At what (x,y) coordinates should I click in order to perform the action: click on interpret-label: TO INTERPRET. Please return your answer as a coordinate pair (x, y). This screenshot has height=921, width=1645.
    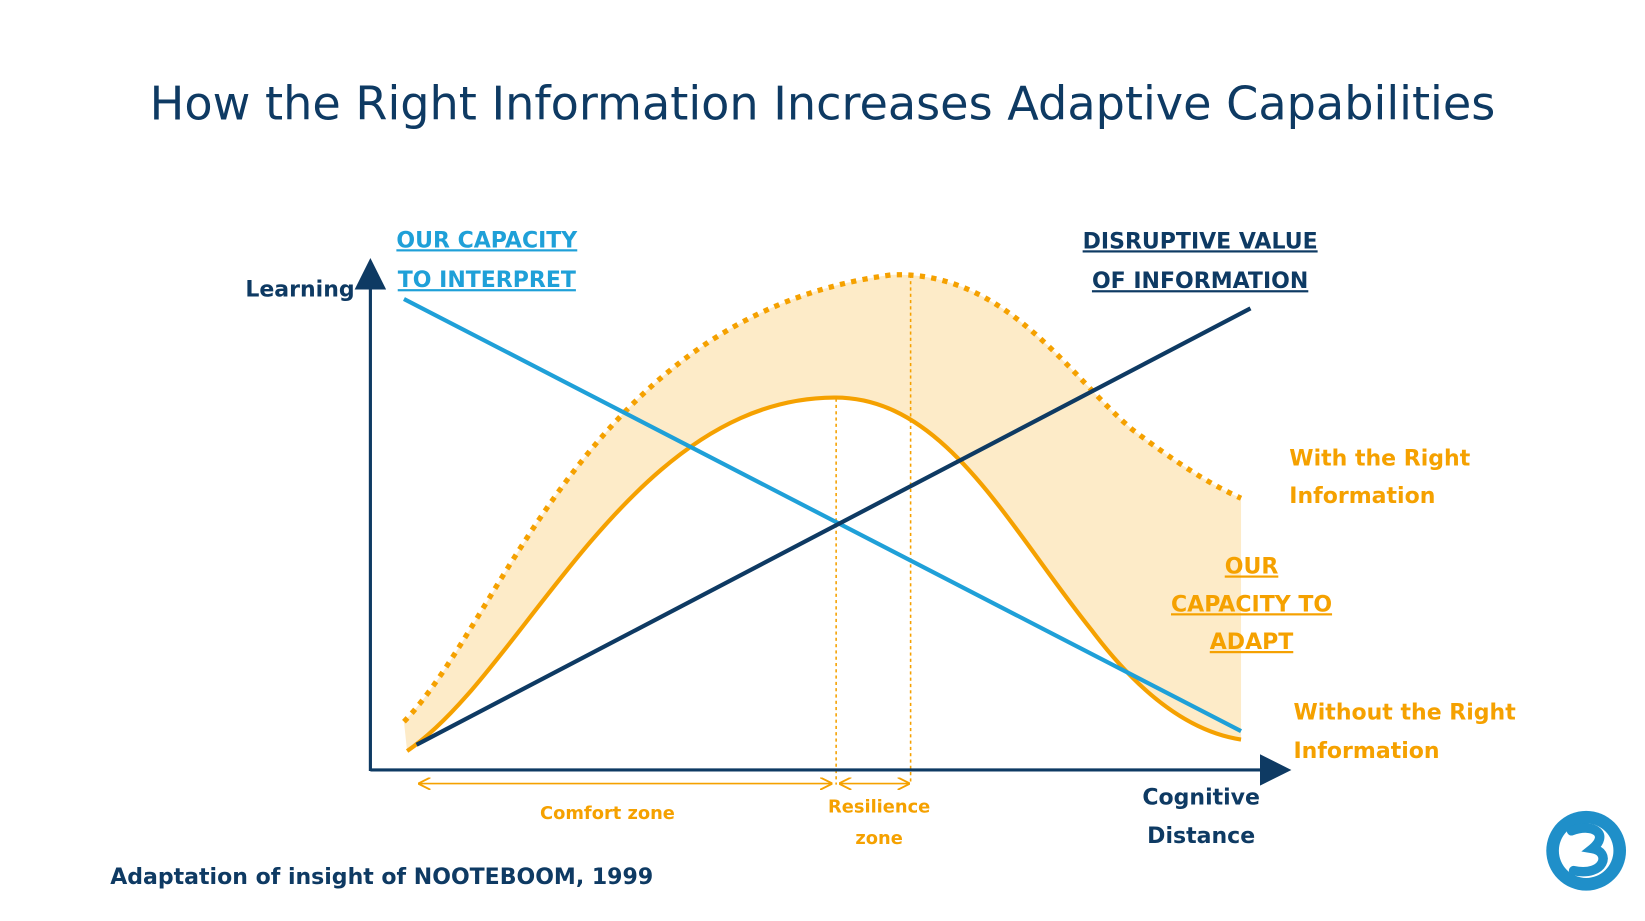
    Looking at the image, I should click on (487, 280).